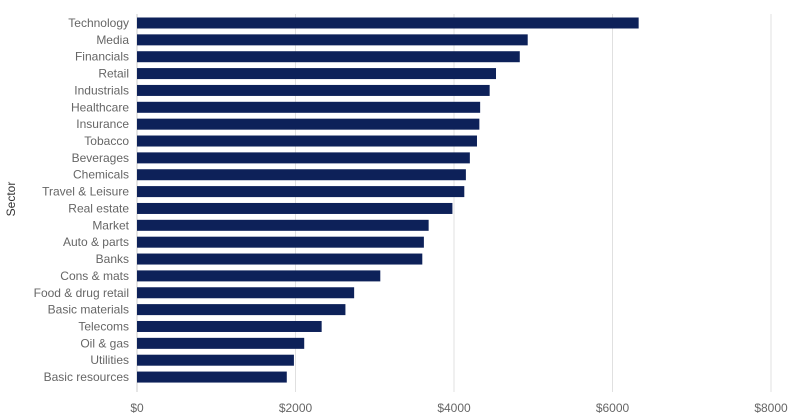 The height and width of the screenshot is (418, 791). What do you see at coordinates (100, 107) in the screenshot?
I see `category-label: Healthcare` at bounding box center [100, 107].